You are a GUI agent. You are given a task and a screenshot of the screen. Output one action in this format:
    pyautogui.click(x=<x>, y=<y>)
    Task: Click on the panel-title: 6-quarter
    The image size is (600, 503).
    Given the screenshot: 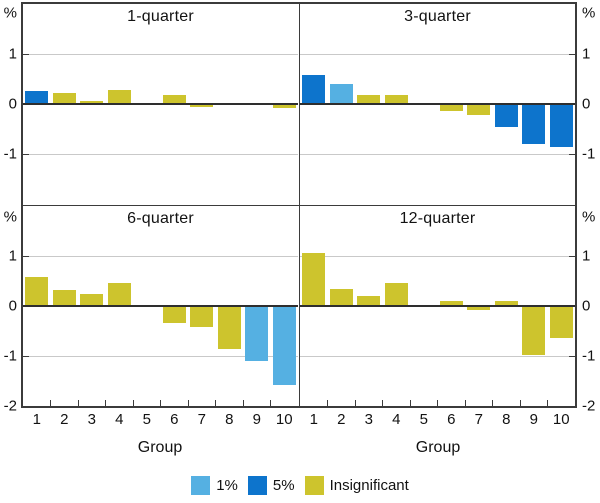 What is the action you would take?
    pyautogui.click(x=160, y=218)
    